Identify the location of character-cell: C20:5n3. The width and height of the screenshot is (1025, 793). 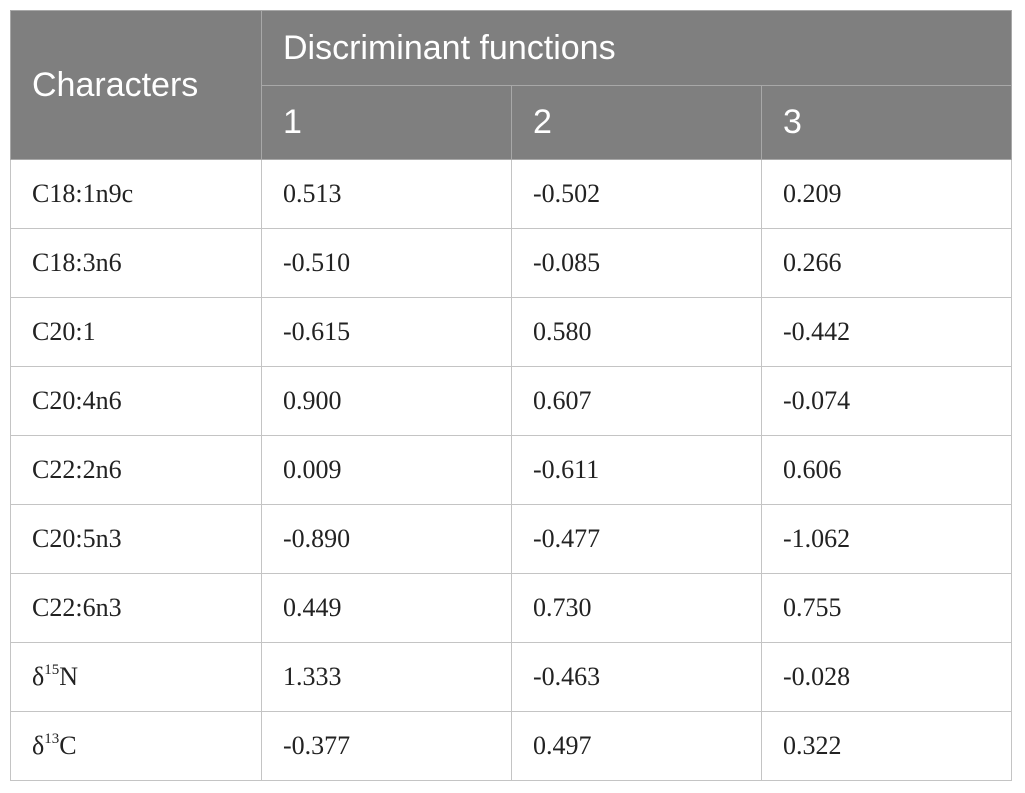
(136, 539).